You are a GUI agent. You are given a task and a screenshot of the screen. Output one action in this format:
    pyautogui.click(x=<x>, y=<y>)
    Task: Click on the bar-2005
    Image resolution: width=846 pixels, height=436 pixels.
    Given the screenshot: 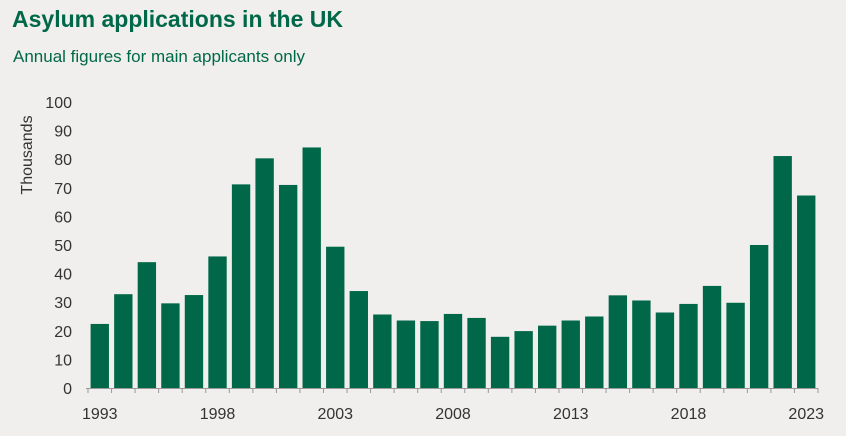 What is the action you would take?
    pyautogui.click(x=382, y=351)
    